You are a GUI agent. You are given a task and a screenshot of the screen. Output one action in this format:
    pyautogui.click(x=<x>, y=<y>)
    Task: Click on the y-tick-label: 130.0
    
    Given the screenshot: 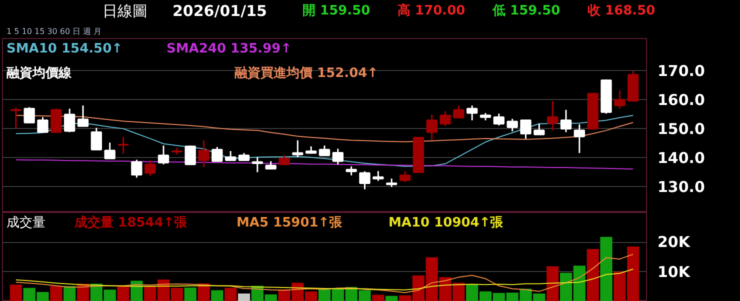 What is the action you would take?
    pyautogui.click(x=681, y=187)
    